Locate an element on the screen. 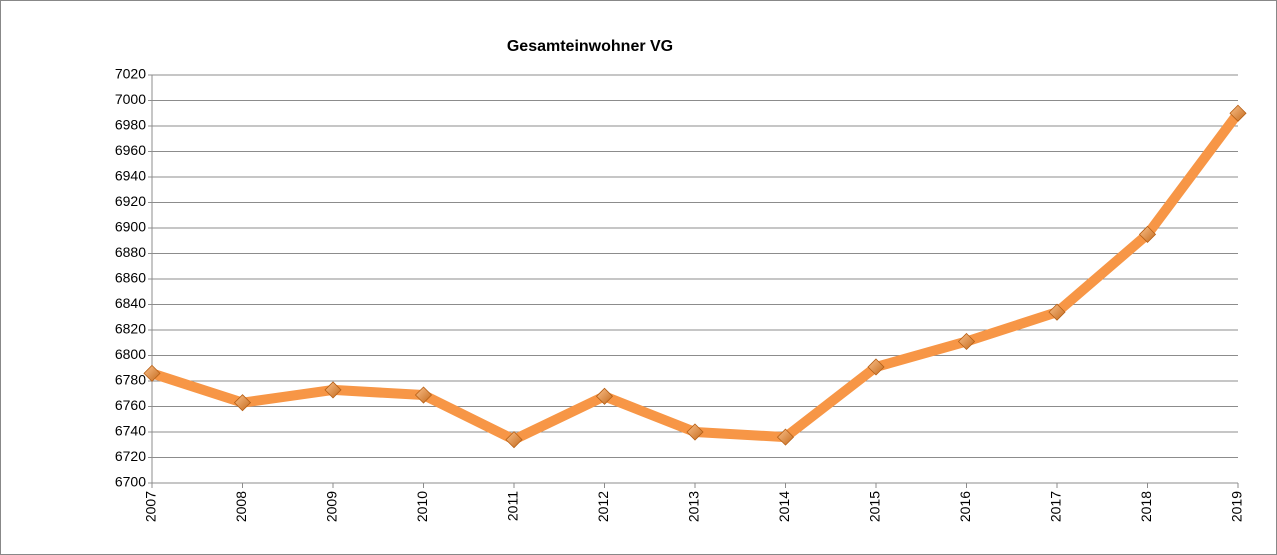 This screenshot has height=555, width=1277. y-tick-label: 6960 is located at coordinates (130, 150).